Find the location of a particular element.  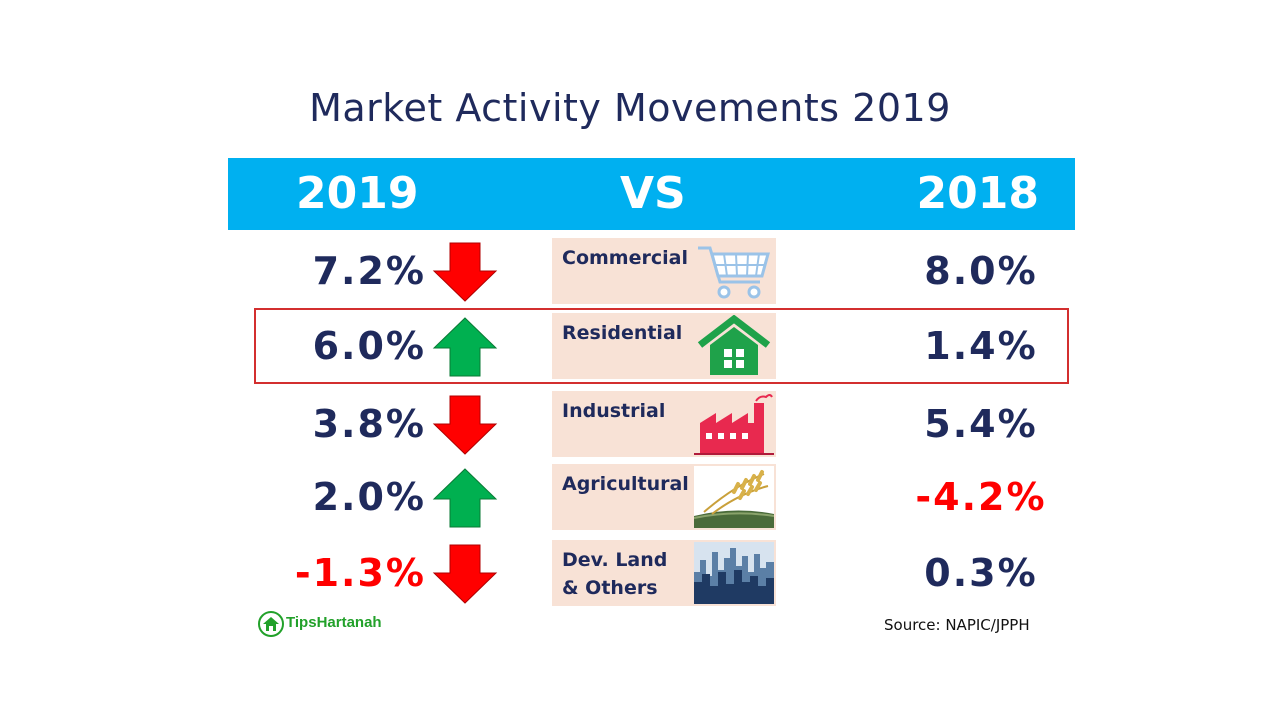

value-2019: 7.2% is located at coordinates (369, 271).